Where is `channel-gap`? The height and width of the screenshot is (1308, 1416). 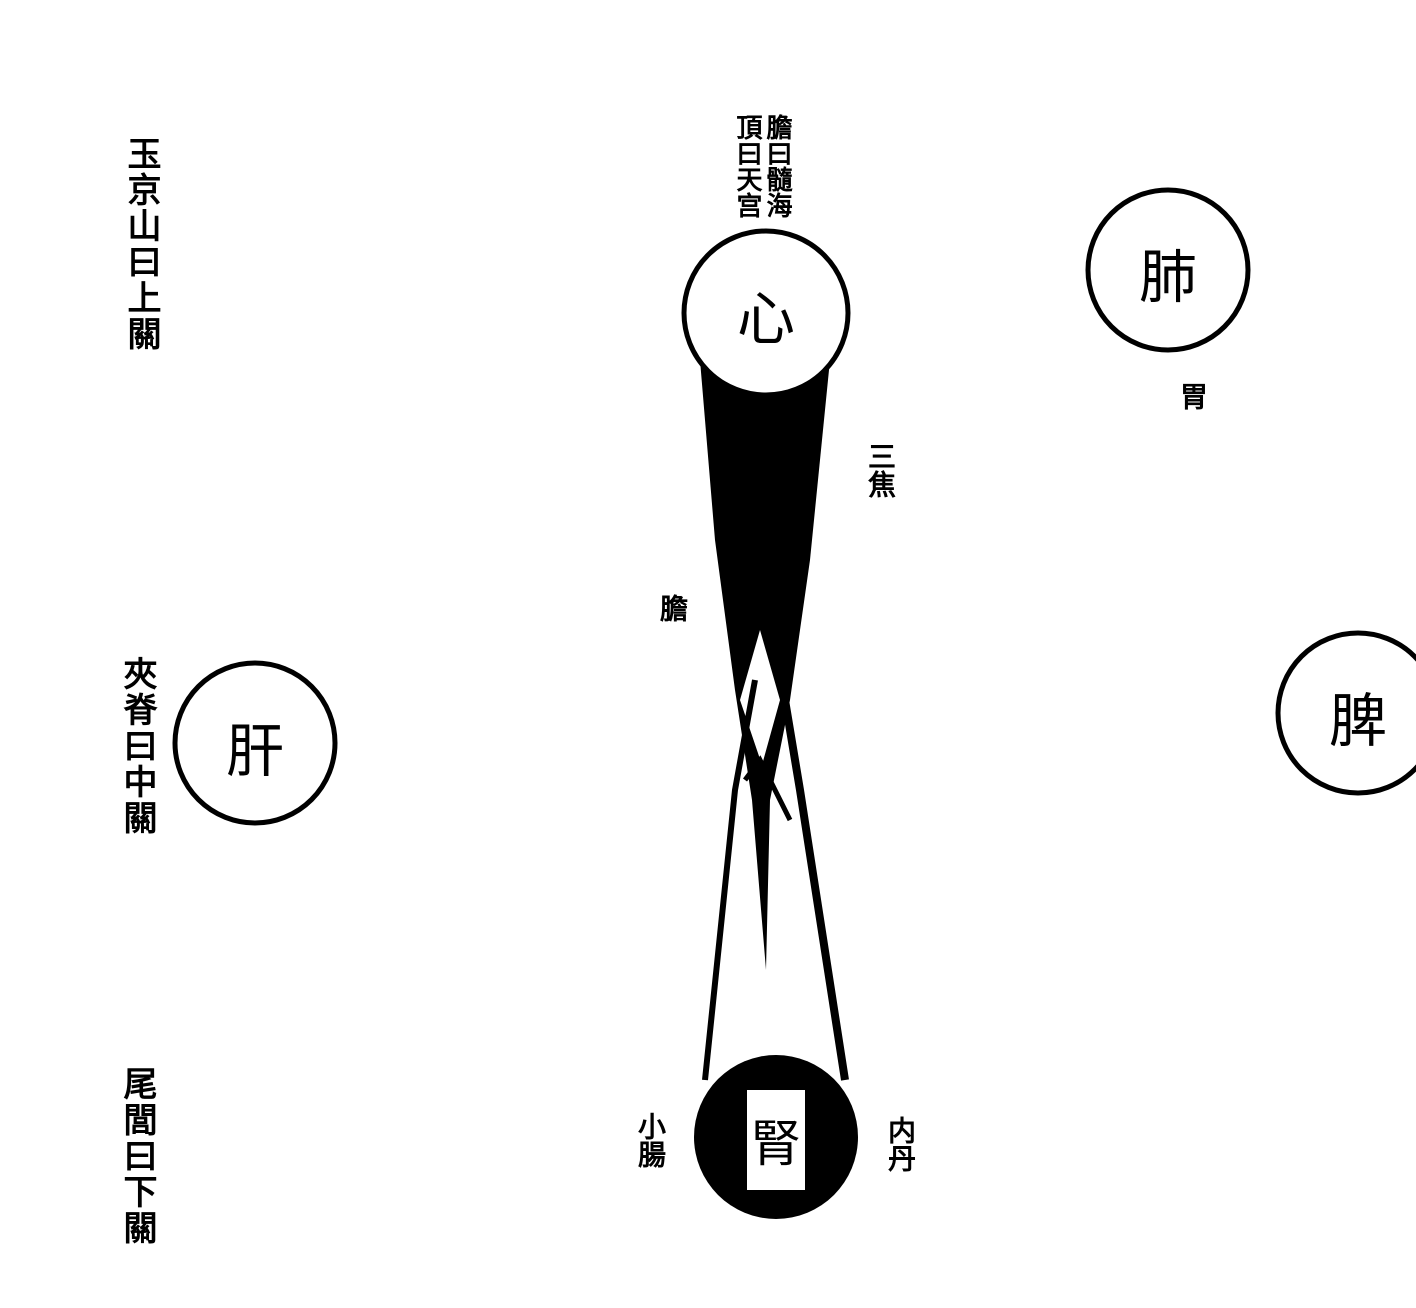 channel-gap is located at coordinates (760, 697).